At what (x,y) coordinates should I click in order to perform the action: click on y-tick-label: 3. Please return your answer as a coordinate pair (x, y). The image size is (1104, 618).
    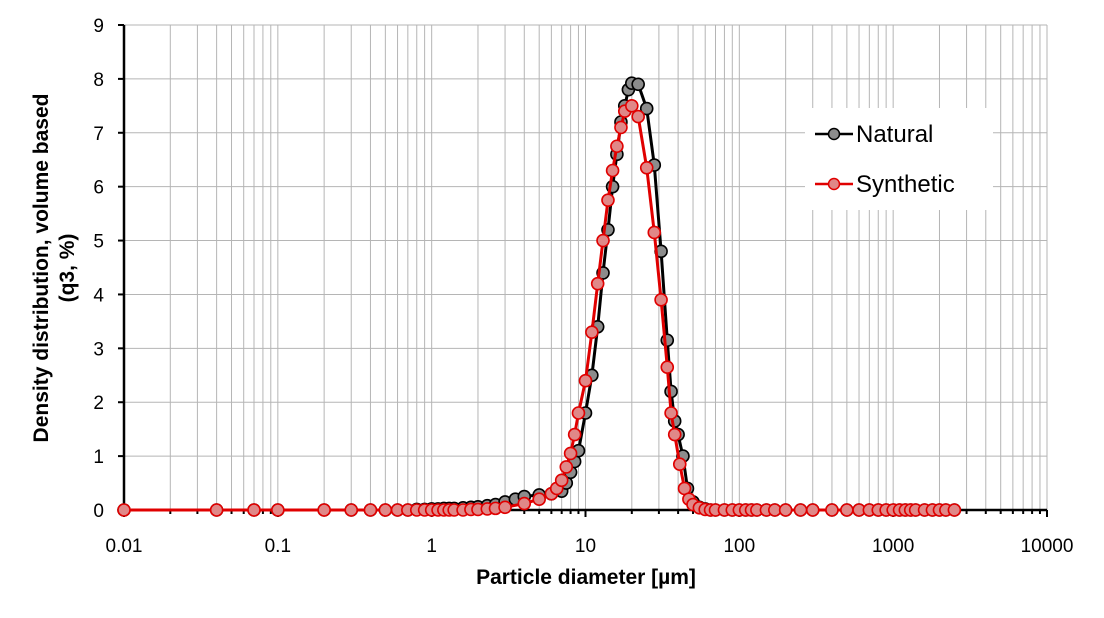
    Looking at the image, I should click on (98, 349).